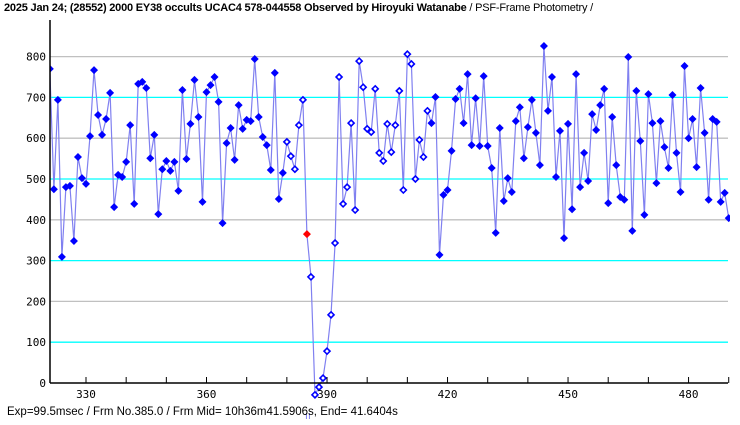 The image size is (740, 425). I want to click on y-tick-label-500: 500, so click(36, 179).